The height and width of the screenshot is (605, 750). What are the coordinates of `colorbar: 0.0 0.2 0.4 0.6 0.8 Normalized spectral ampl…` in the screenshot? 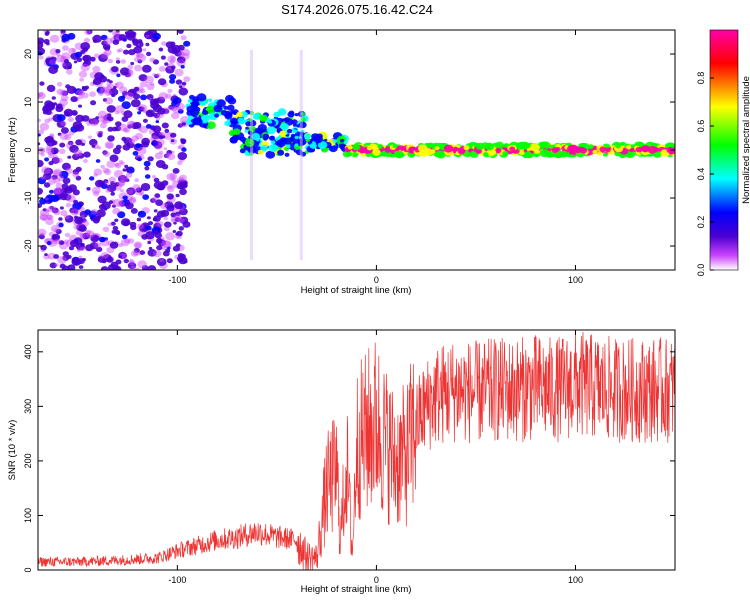 It's located at (723, 152).